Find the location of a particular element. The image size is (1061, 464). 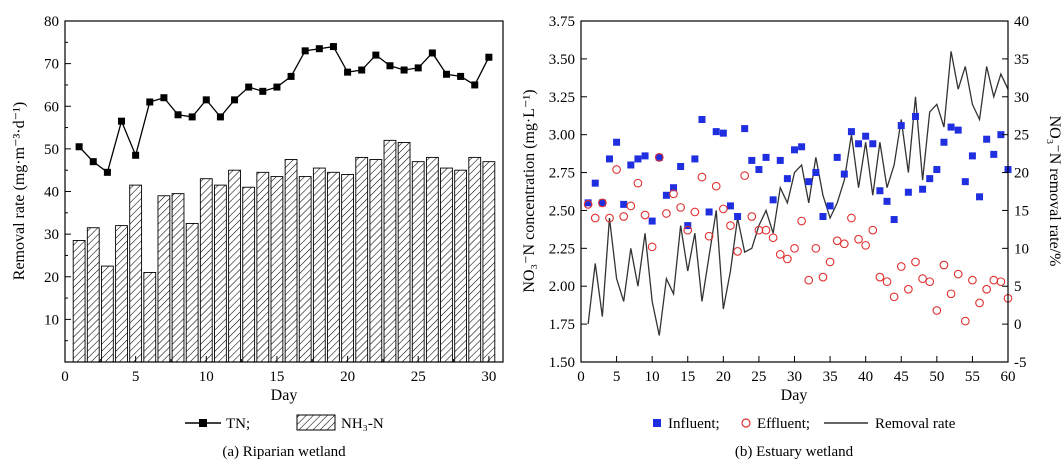

chart-b-legend: Influent; Effluent; Removal rate is located at coordinates (804, 424).